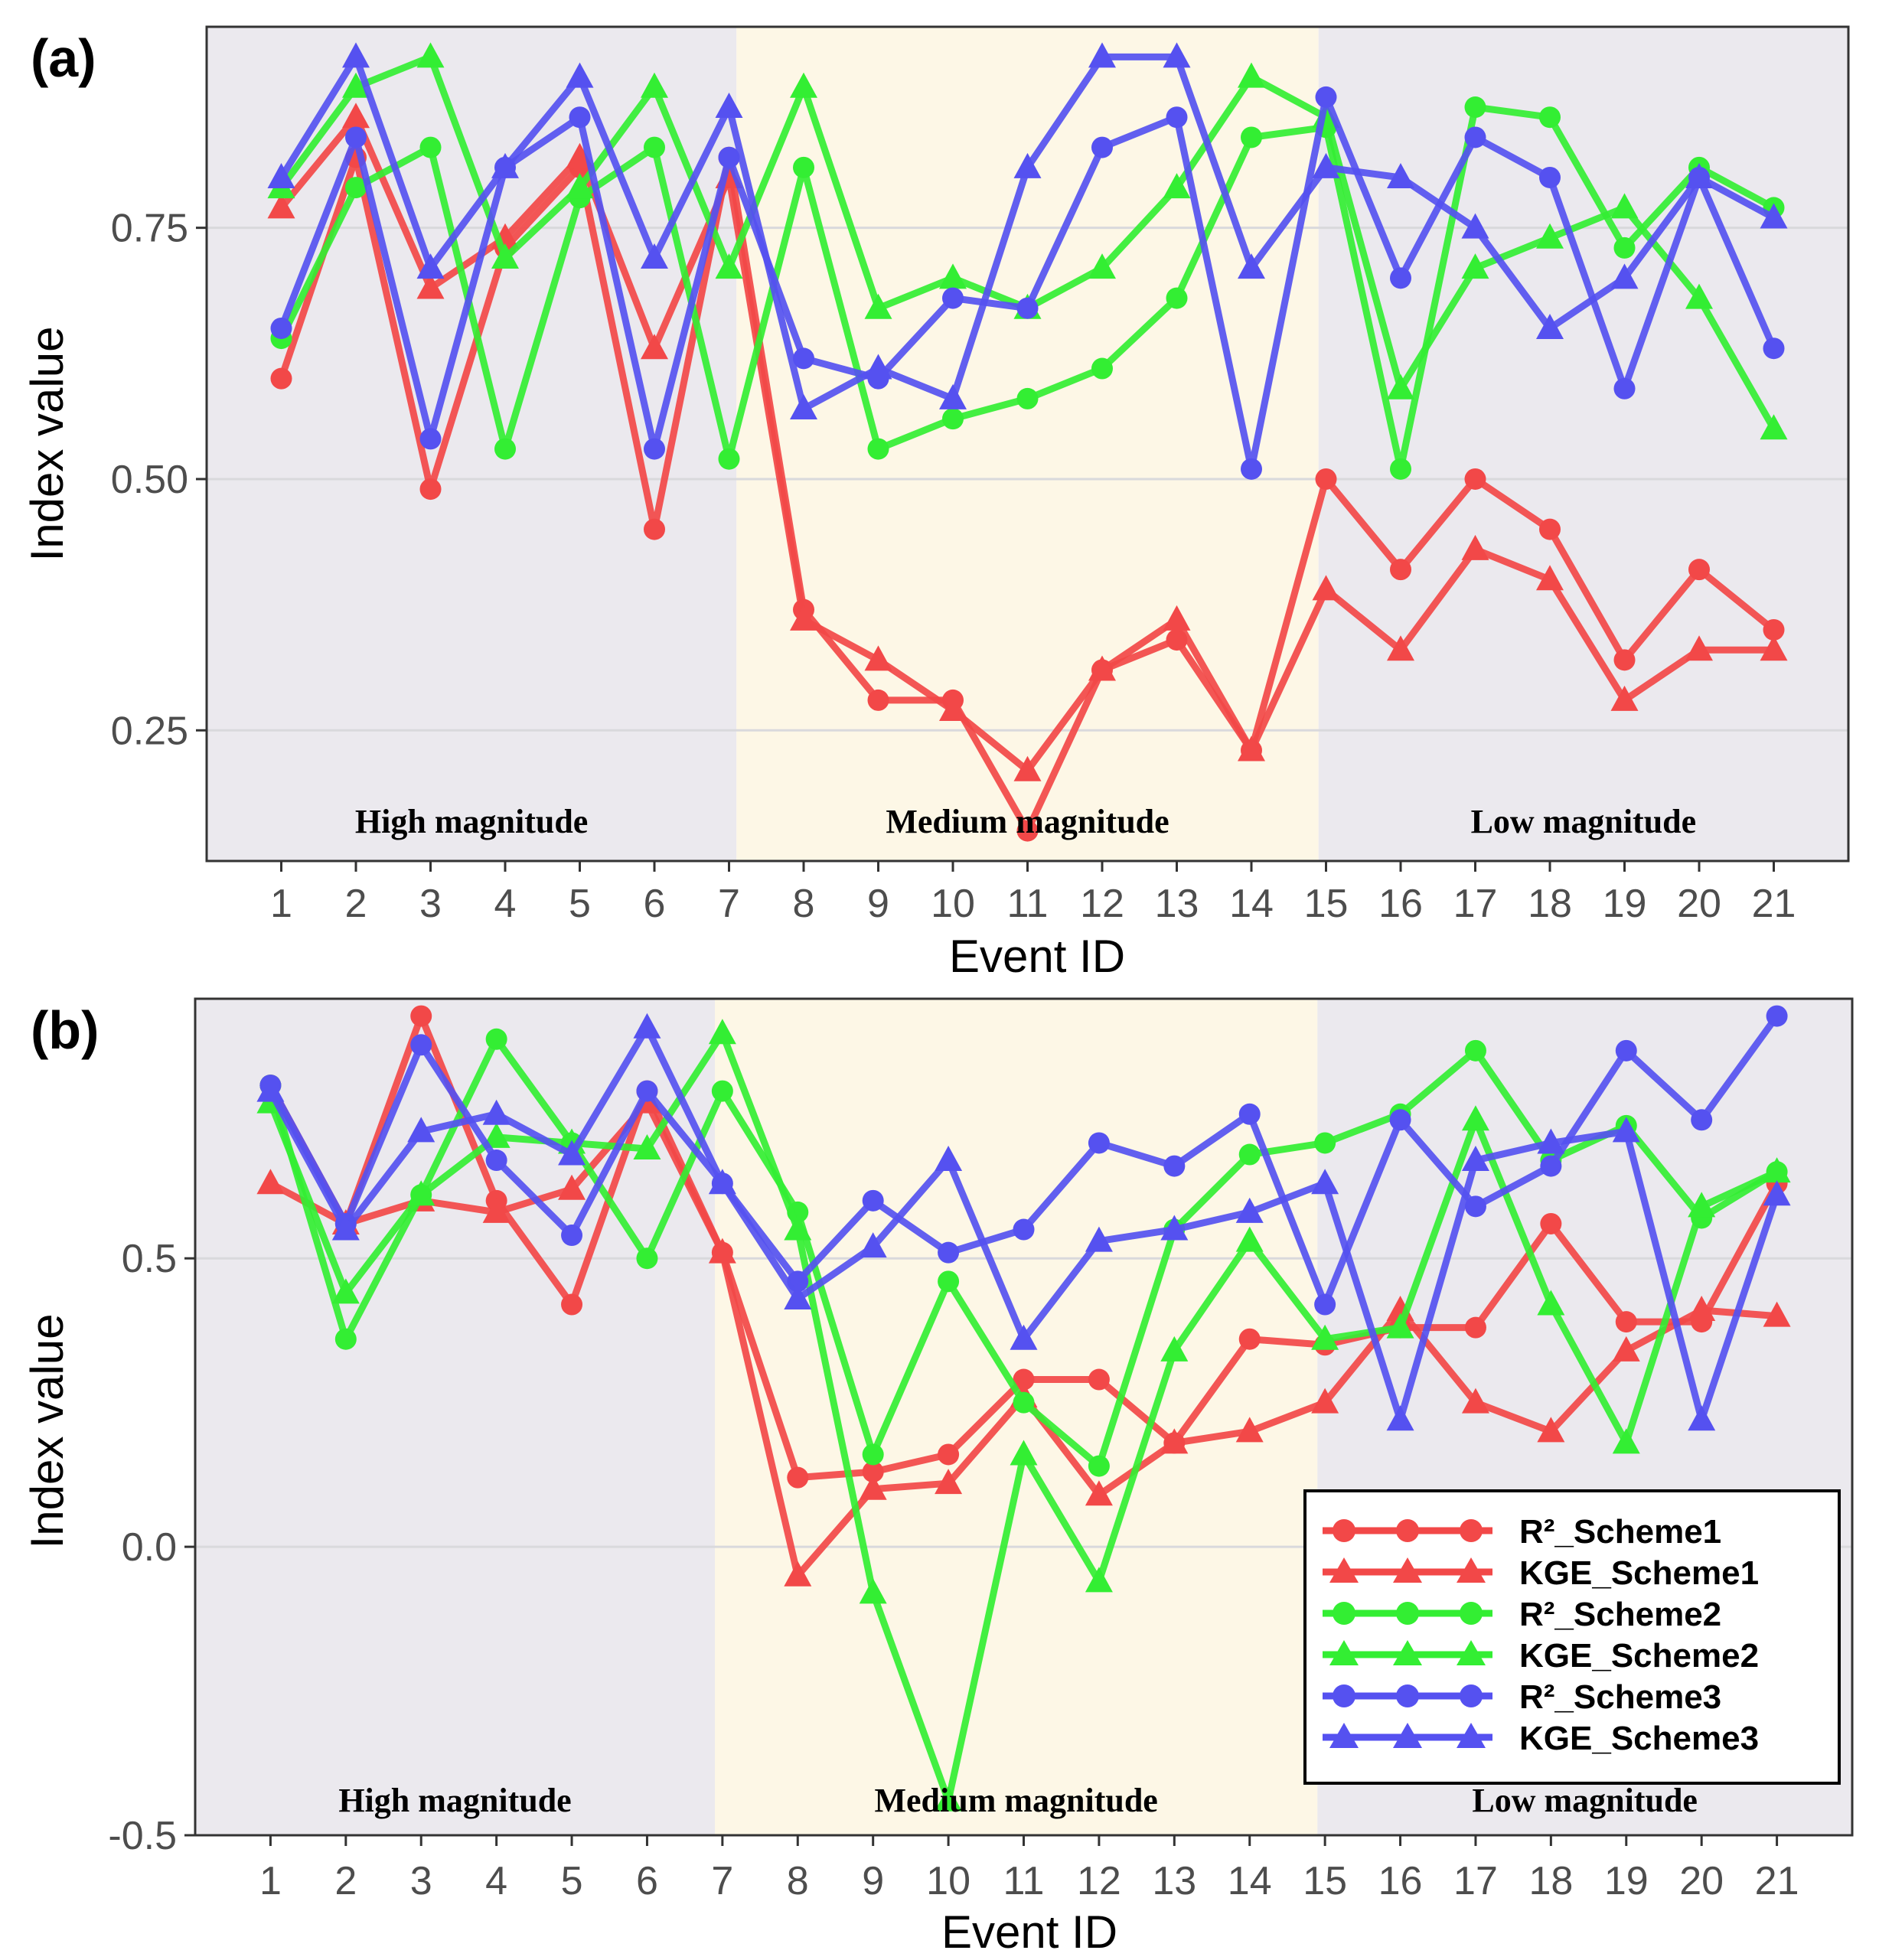  I want to click on zone-label-medium-b: Medium magnitude, so click(1016, 1800).